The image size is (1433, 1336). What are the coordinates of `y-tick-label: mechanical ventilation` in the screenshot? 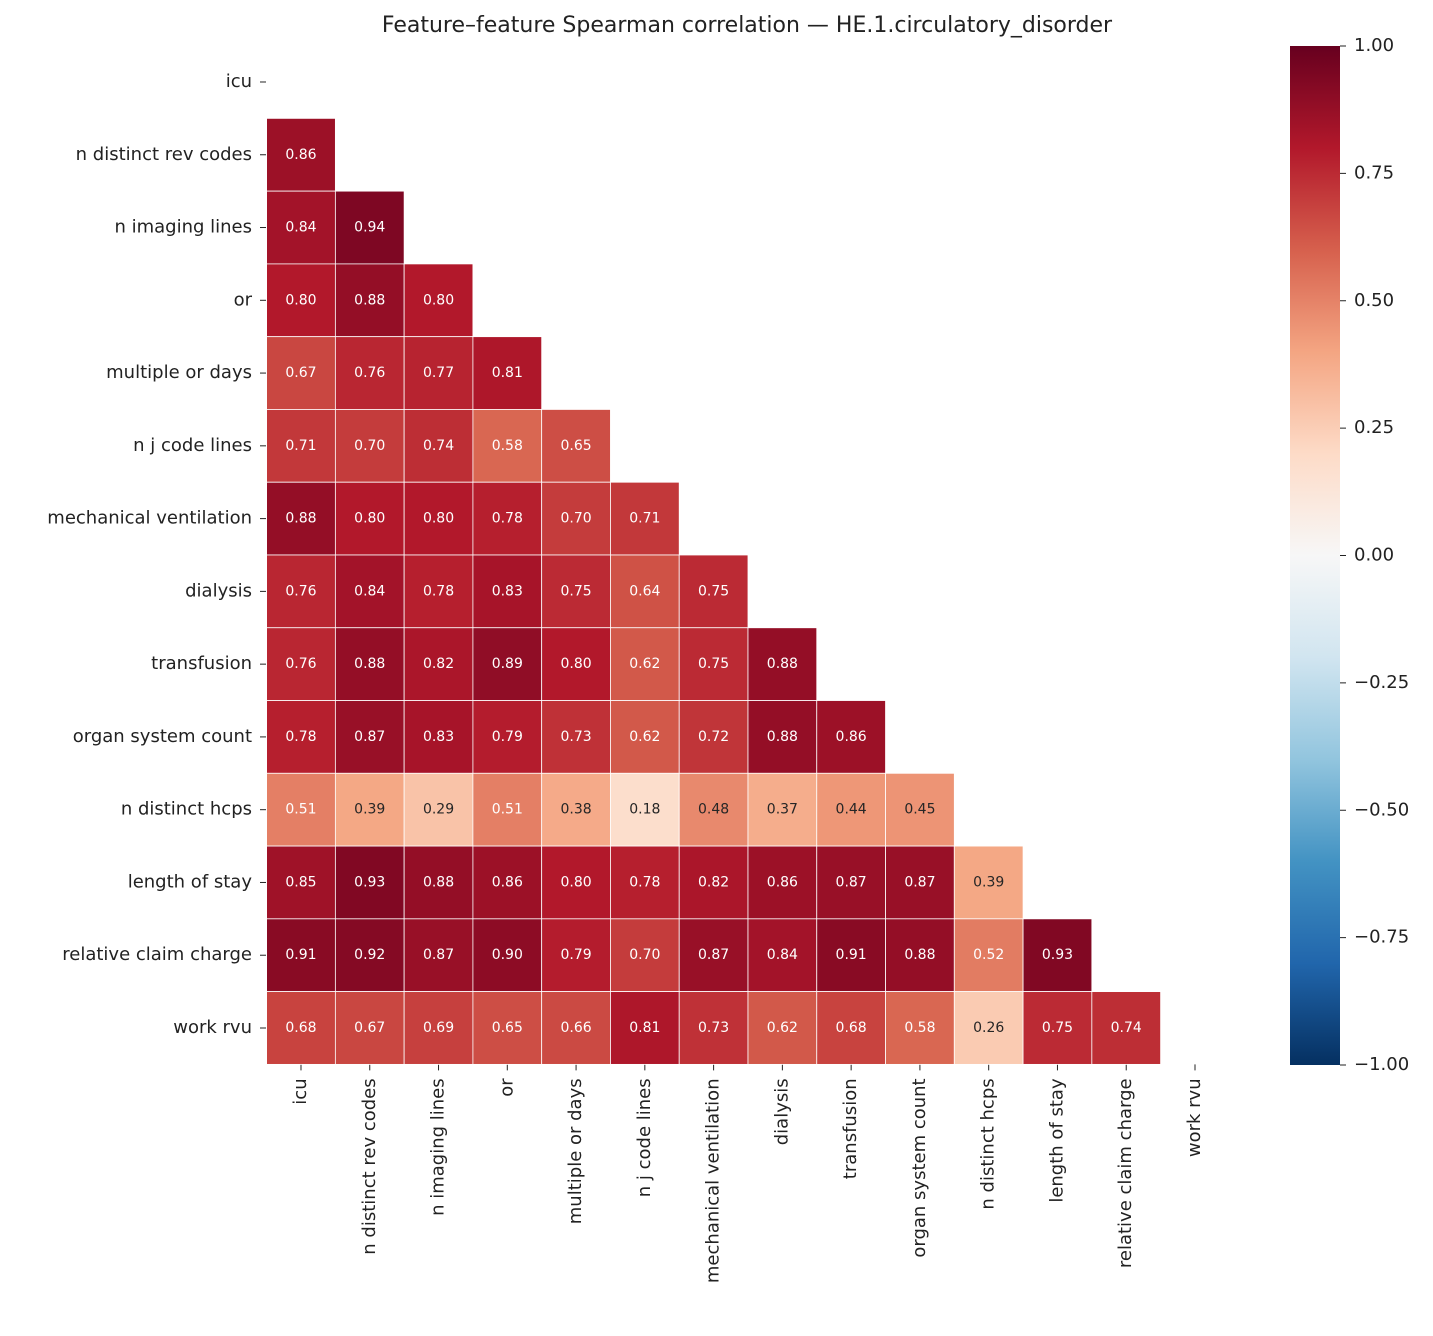 It's located at (149, 518).